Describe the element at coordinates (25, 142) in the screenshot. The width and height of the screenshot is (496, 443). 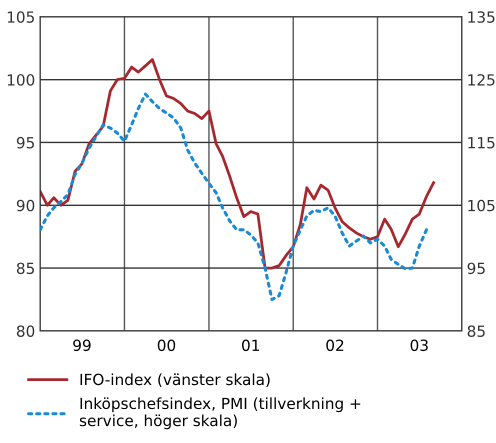
I see `y-tick-label: 95` at that location.